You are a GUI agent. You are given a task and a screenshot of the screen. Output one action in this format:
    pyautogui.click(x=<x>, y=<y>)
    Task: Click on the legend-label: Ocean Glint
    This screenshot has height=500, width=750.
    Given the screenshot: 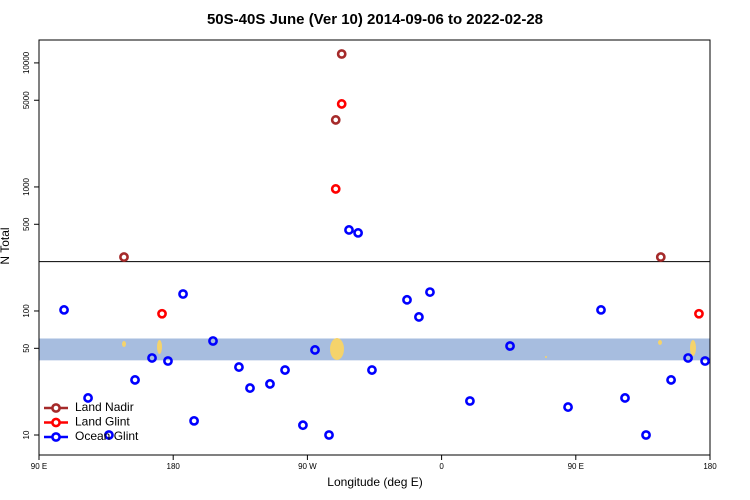 What is the action you would take?
    pyautogui.click(x=107, y=436)
    